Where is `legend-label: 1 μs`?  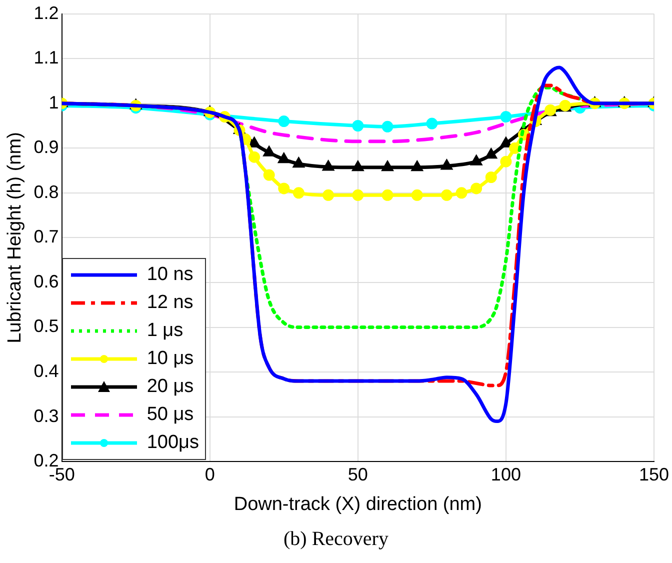 legend-label: 1 μs is located at coordinates (165, 330).